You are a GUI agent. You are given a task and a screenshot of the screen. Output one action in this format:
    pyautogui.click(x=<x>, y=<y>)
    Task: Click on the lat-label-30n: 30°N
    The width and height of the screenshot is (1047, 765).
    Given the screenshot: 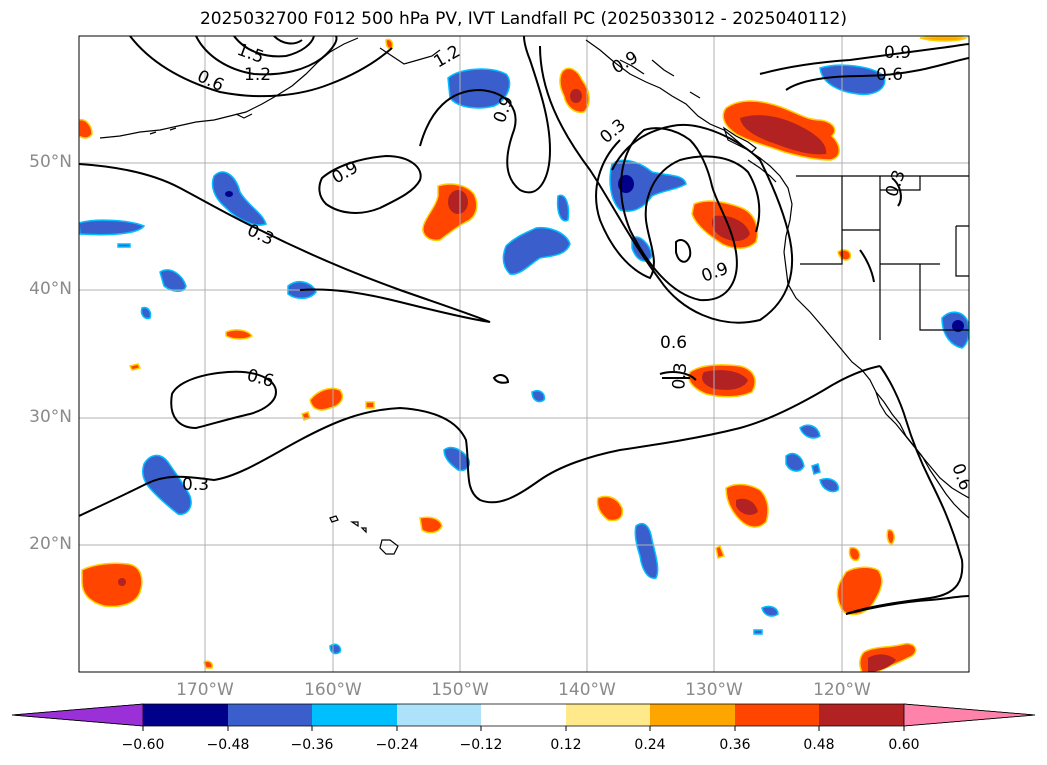 What is the action you would take?
    pyautogui.click(x=50, y=417)
    